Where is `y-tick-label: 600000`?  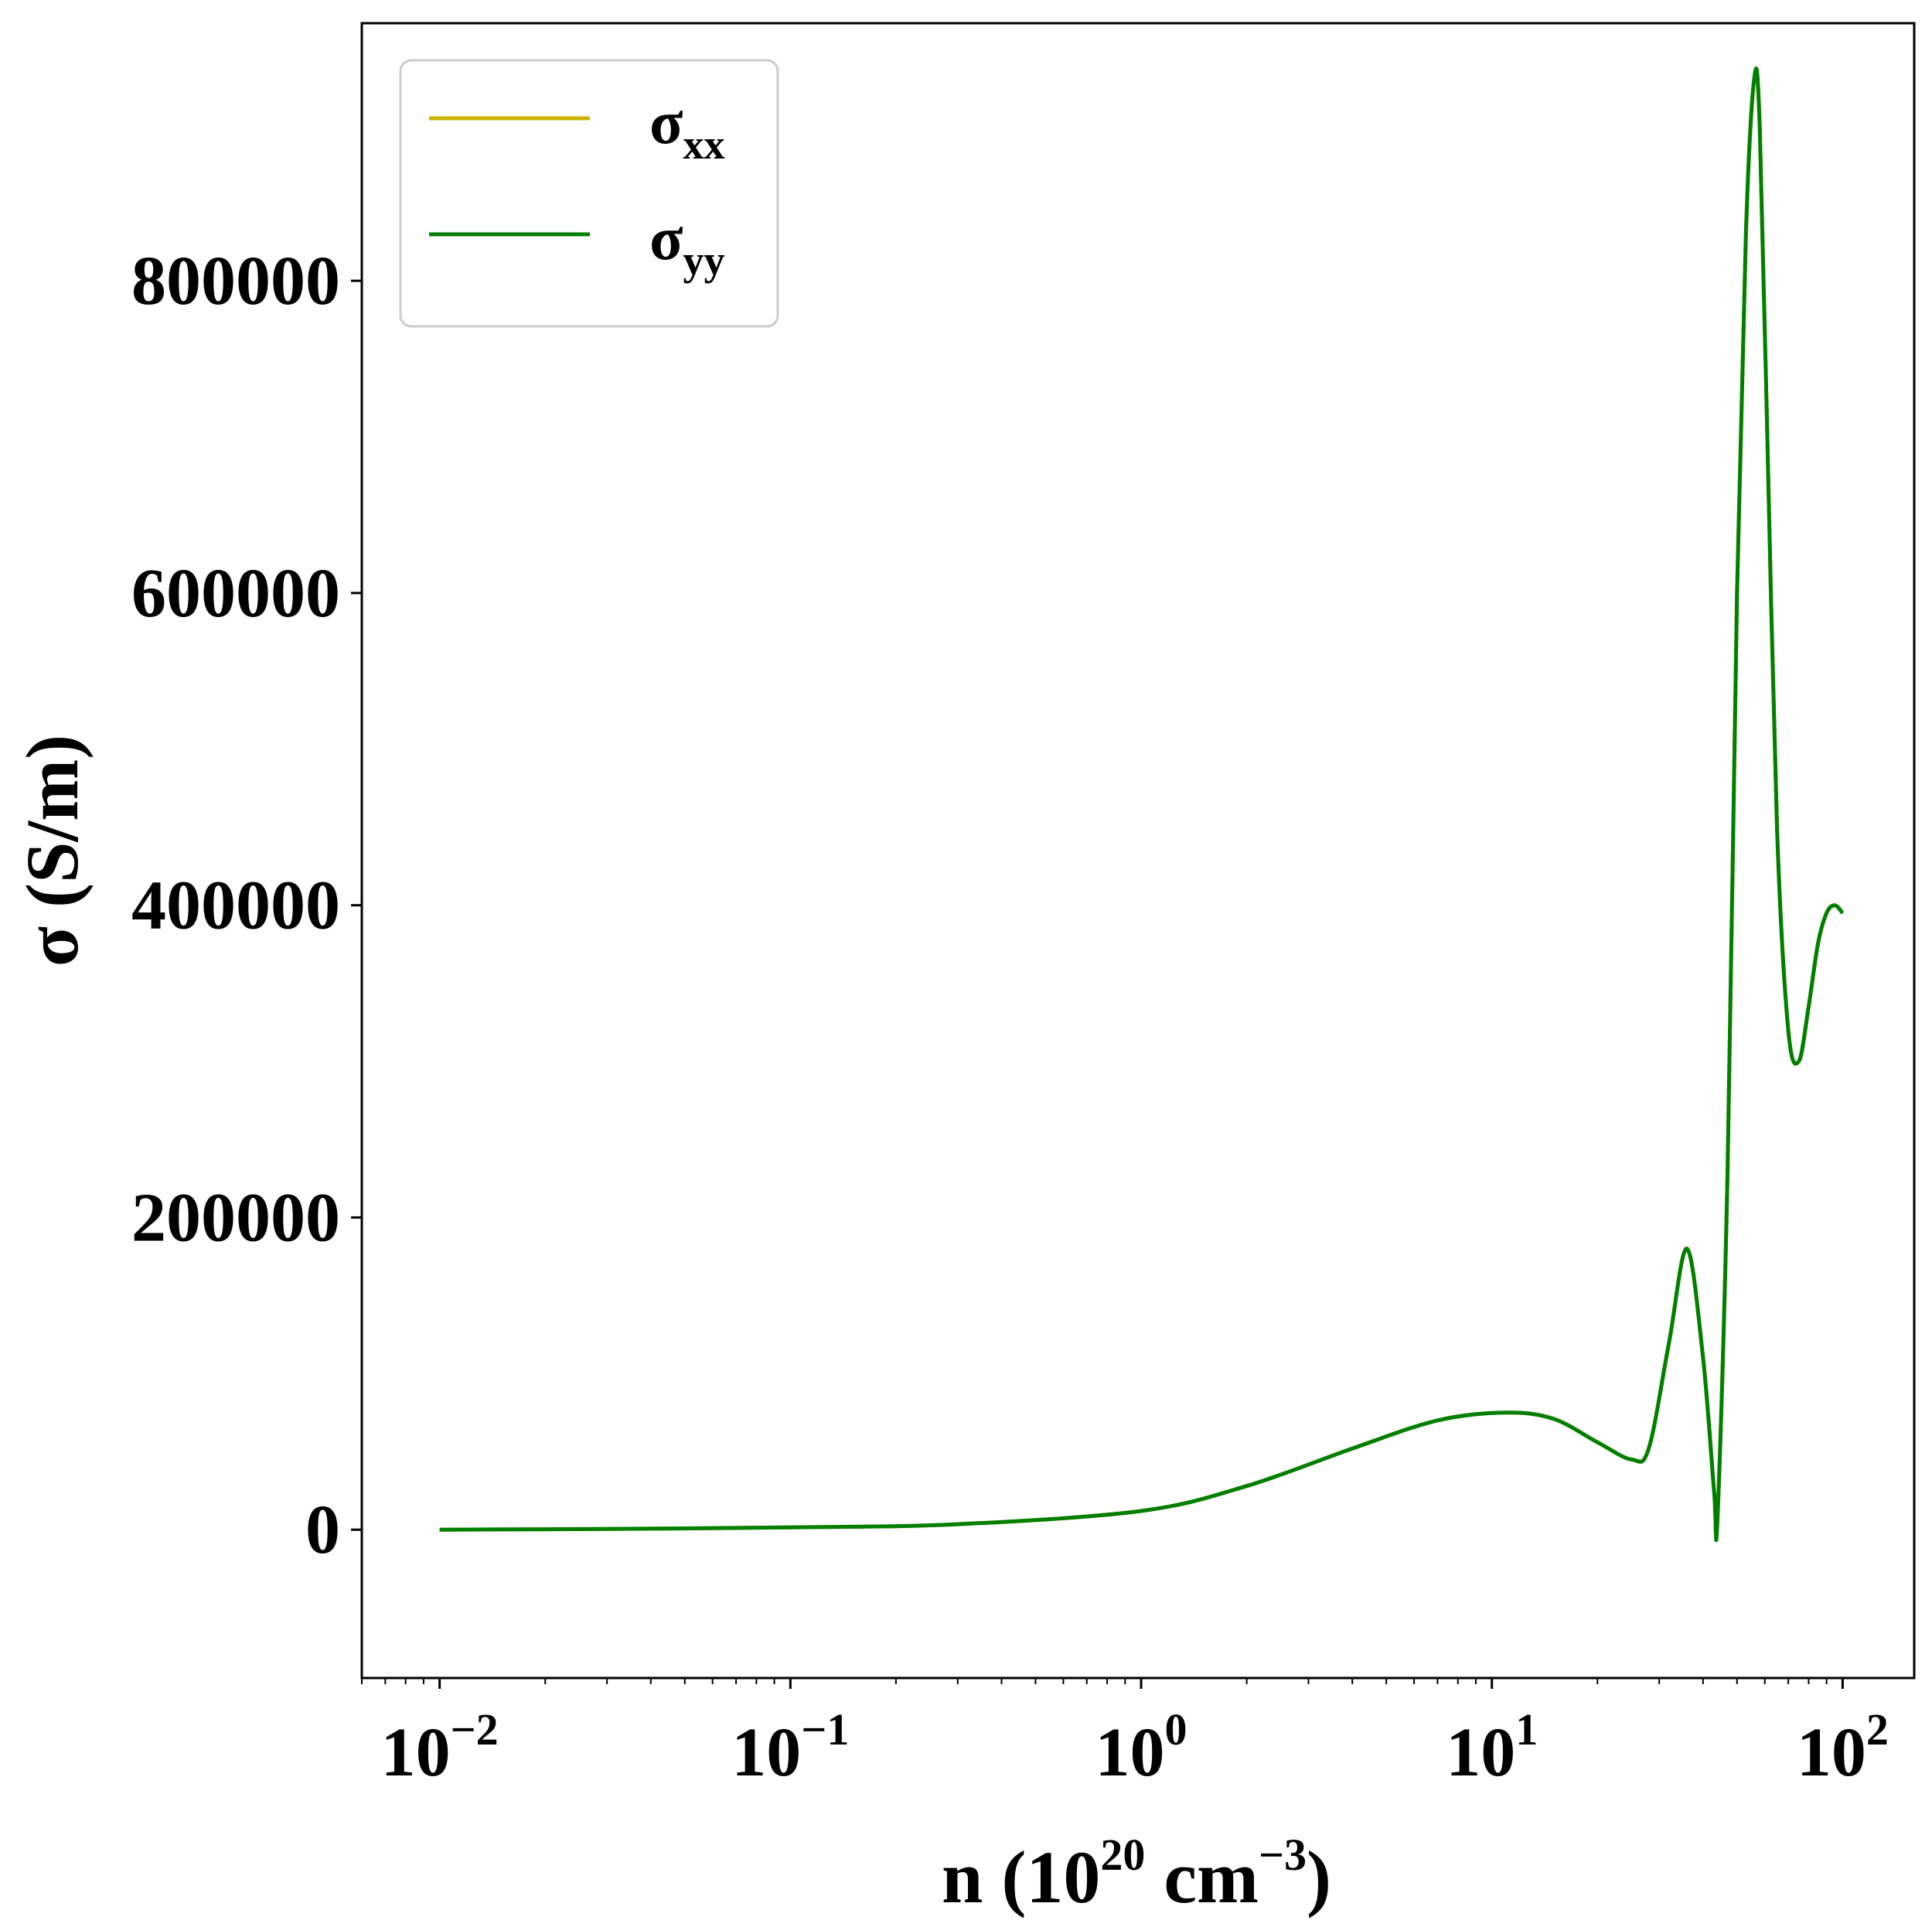 y-tick-label: 600000 is located at coordinates (236, 593).